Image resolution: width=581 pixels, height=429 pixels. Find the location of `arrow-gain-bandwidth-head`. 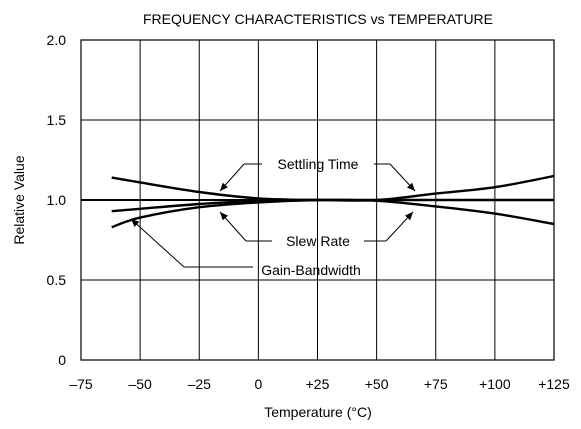

arrow-gain-bandwidth-head is located at coordinates (135, 223).